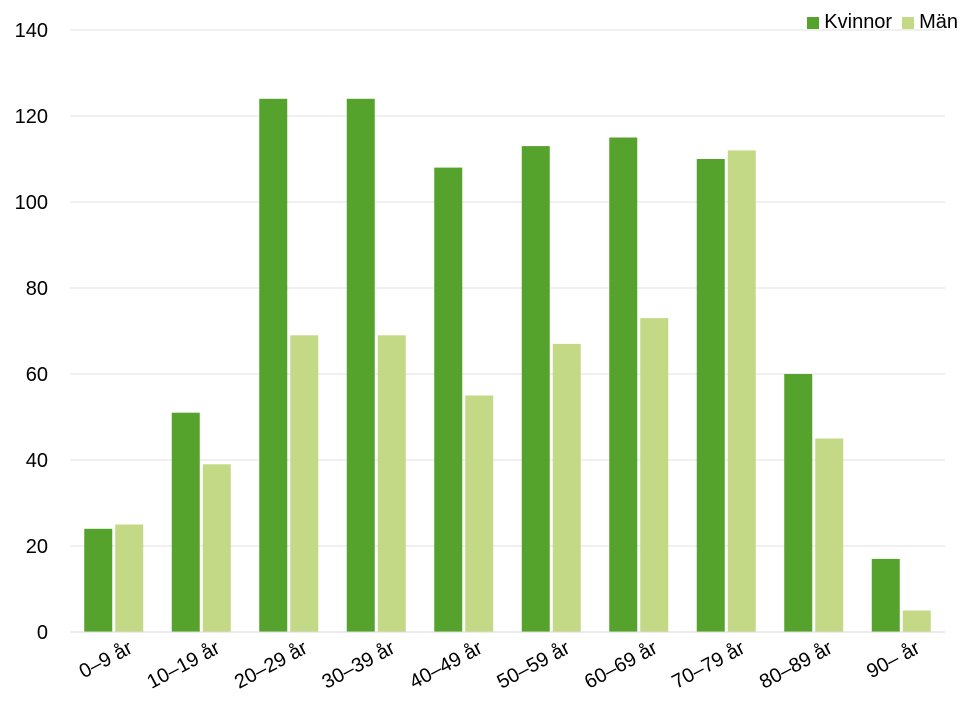 The height and width of the screenshot is (713, 962). I want to click on x-tick-label: 70–79 år, so click(709, 665).